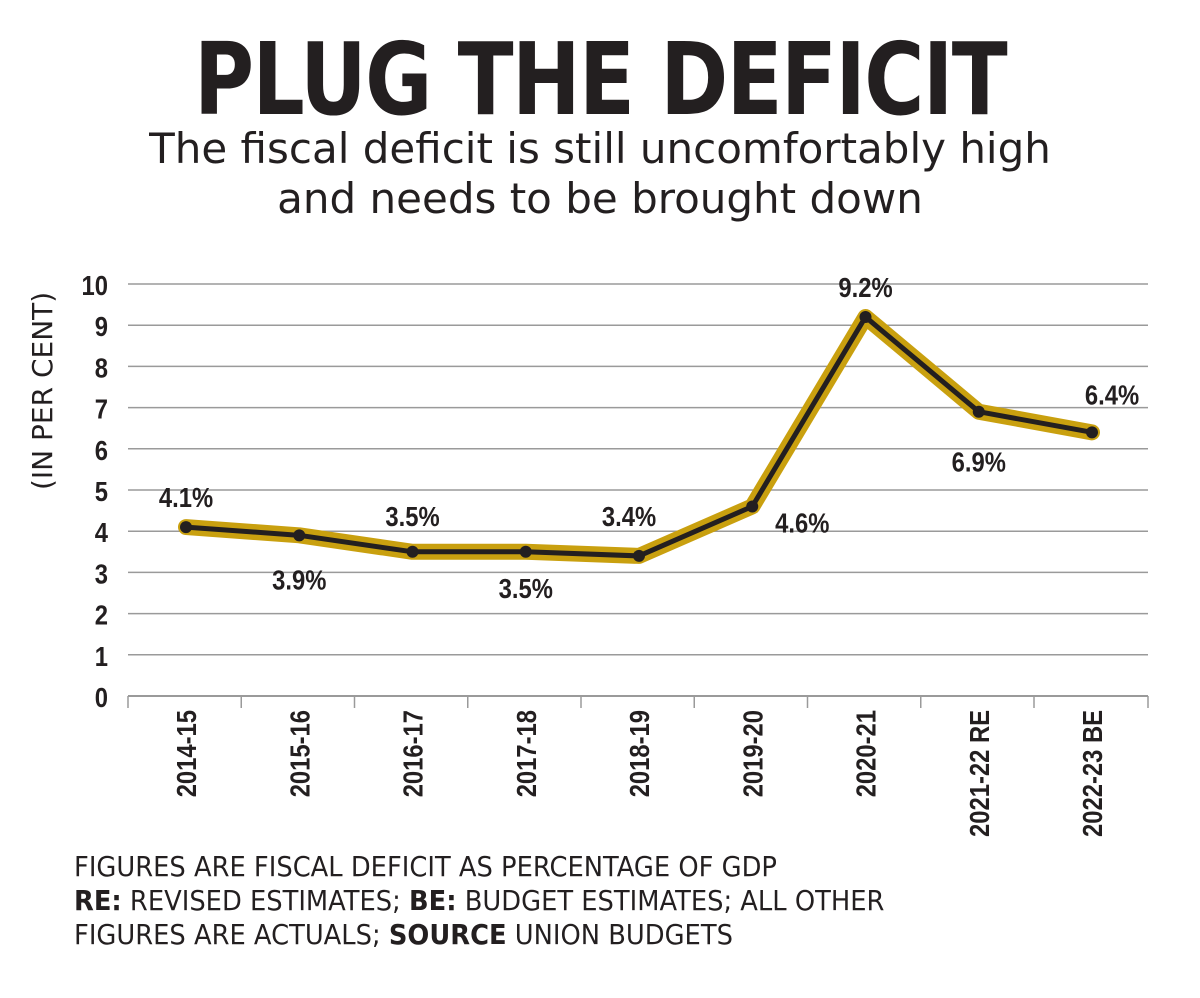 This screenshot has height=998, width=1200. Describe the element at coordinates (619, 934) in the screenshot. I see `source-text: UNION BUDGETS` at that location.